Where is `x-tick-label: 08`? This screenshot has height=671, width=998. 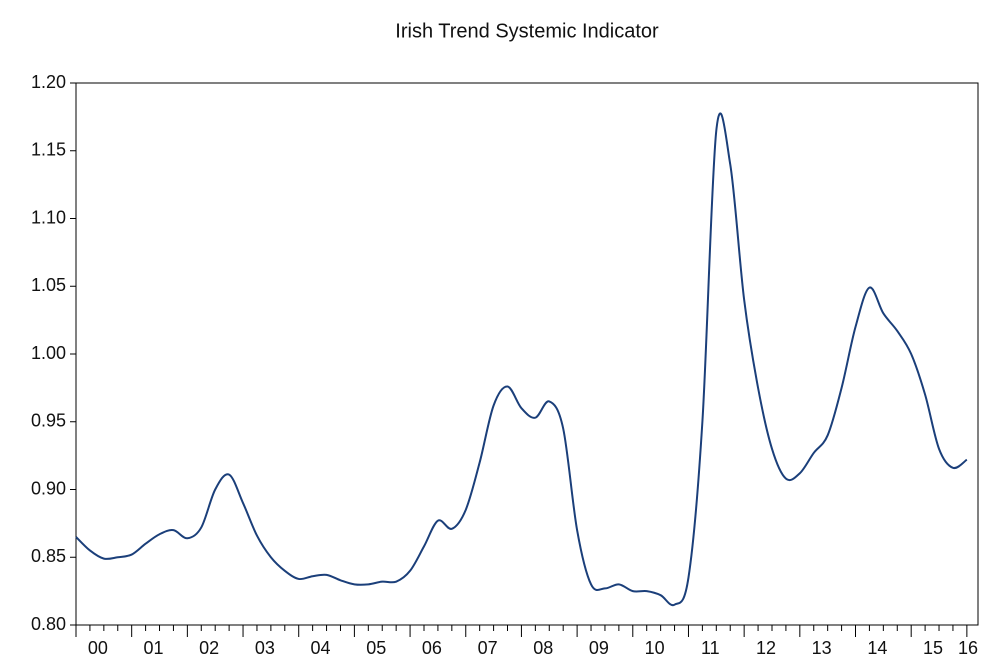
x-tick-label: 08 is located at coordinates (543, 648).